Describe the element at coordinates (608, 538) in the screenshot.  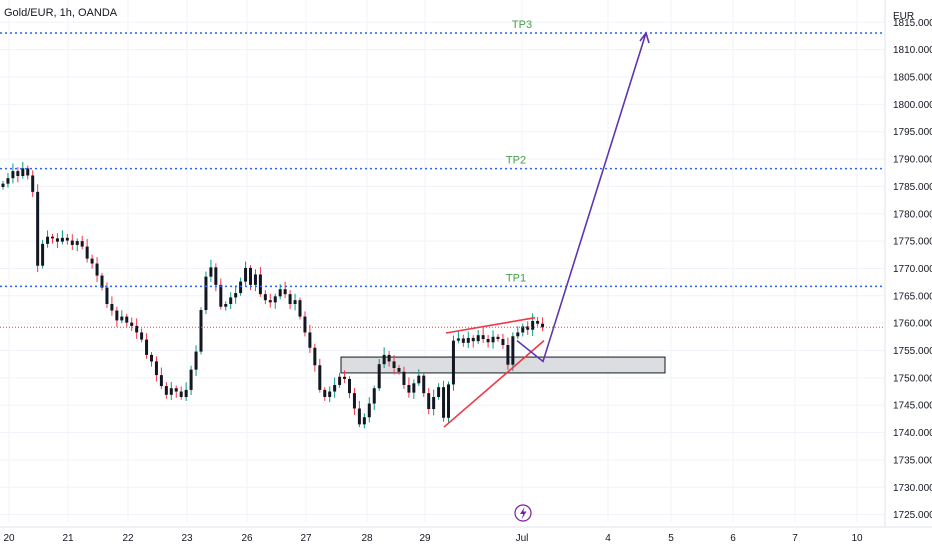
I see `time-tick-label: 4` at that location.